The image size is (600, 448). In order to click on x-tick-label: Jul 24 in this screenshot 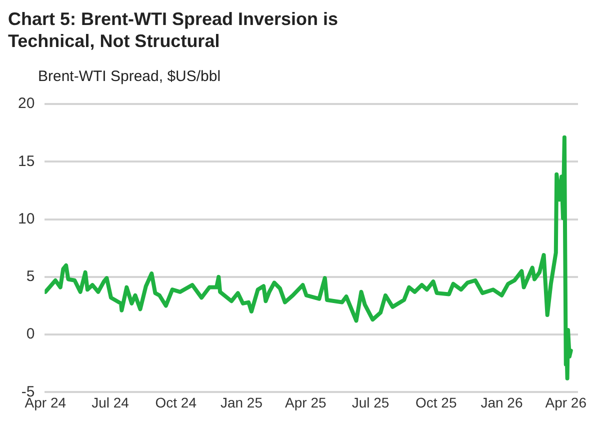, I will do `click(111, 402)`.